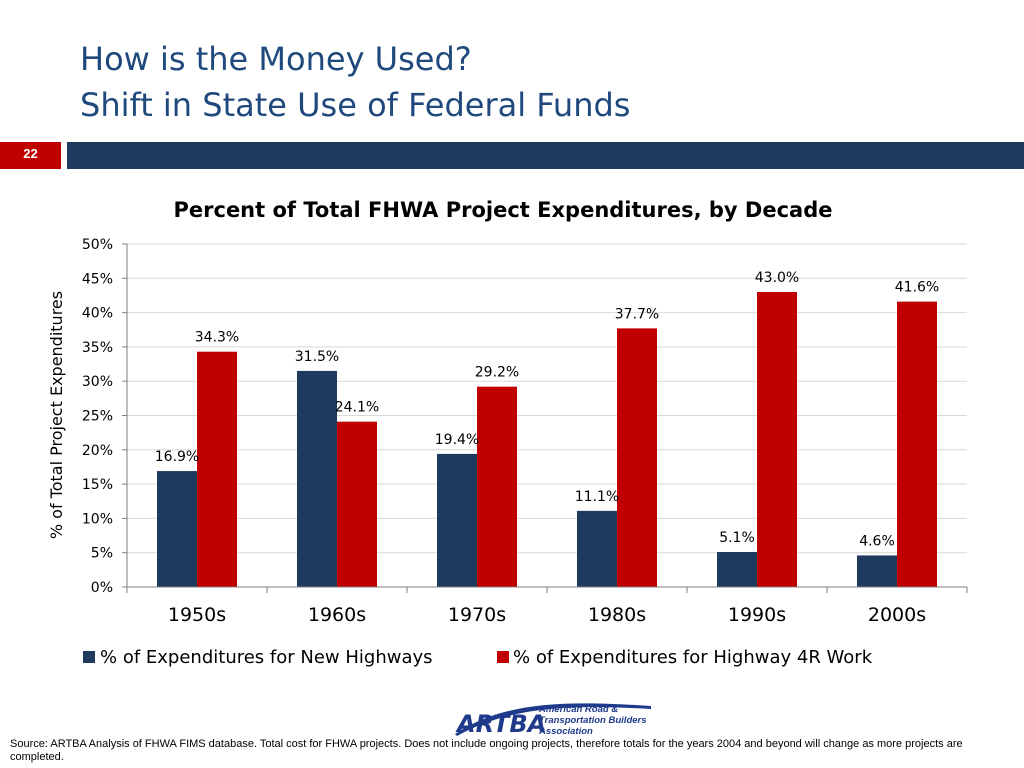 This screenshot has width=1024, height=768. What do you see at coordinates (276, 59) in the screenshot?
I see `title-line-1: How is the Money Used?` at bounding box center [276, 59].